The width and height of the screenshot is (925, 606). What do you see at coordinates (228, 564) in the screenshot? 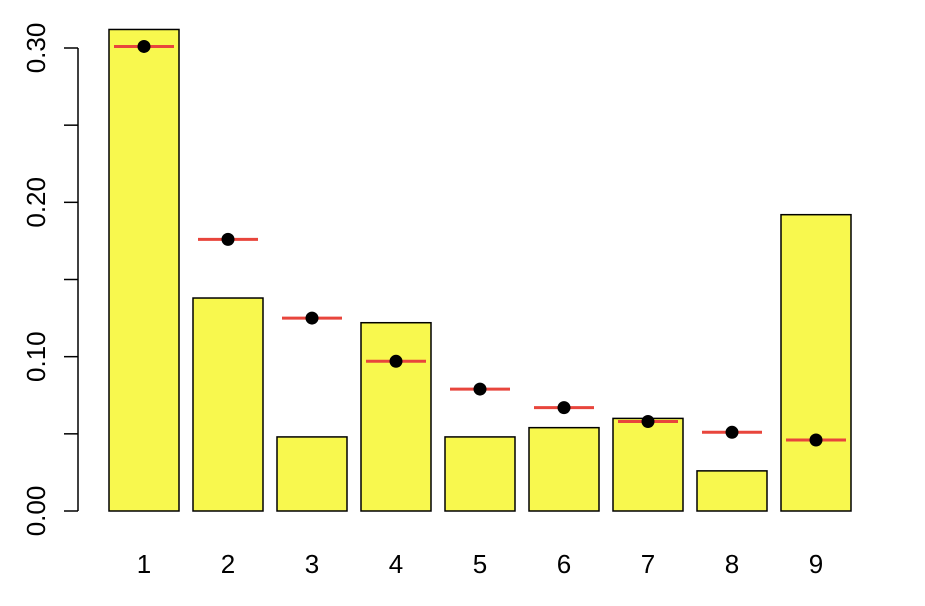
I see `x-tick-label: 2` at bounding box center [228, 564].